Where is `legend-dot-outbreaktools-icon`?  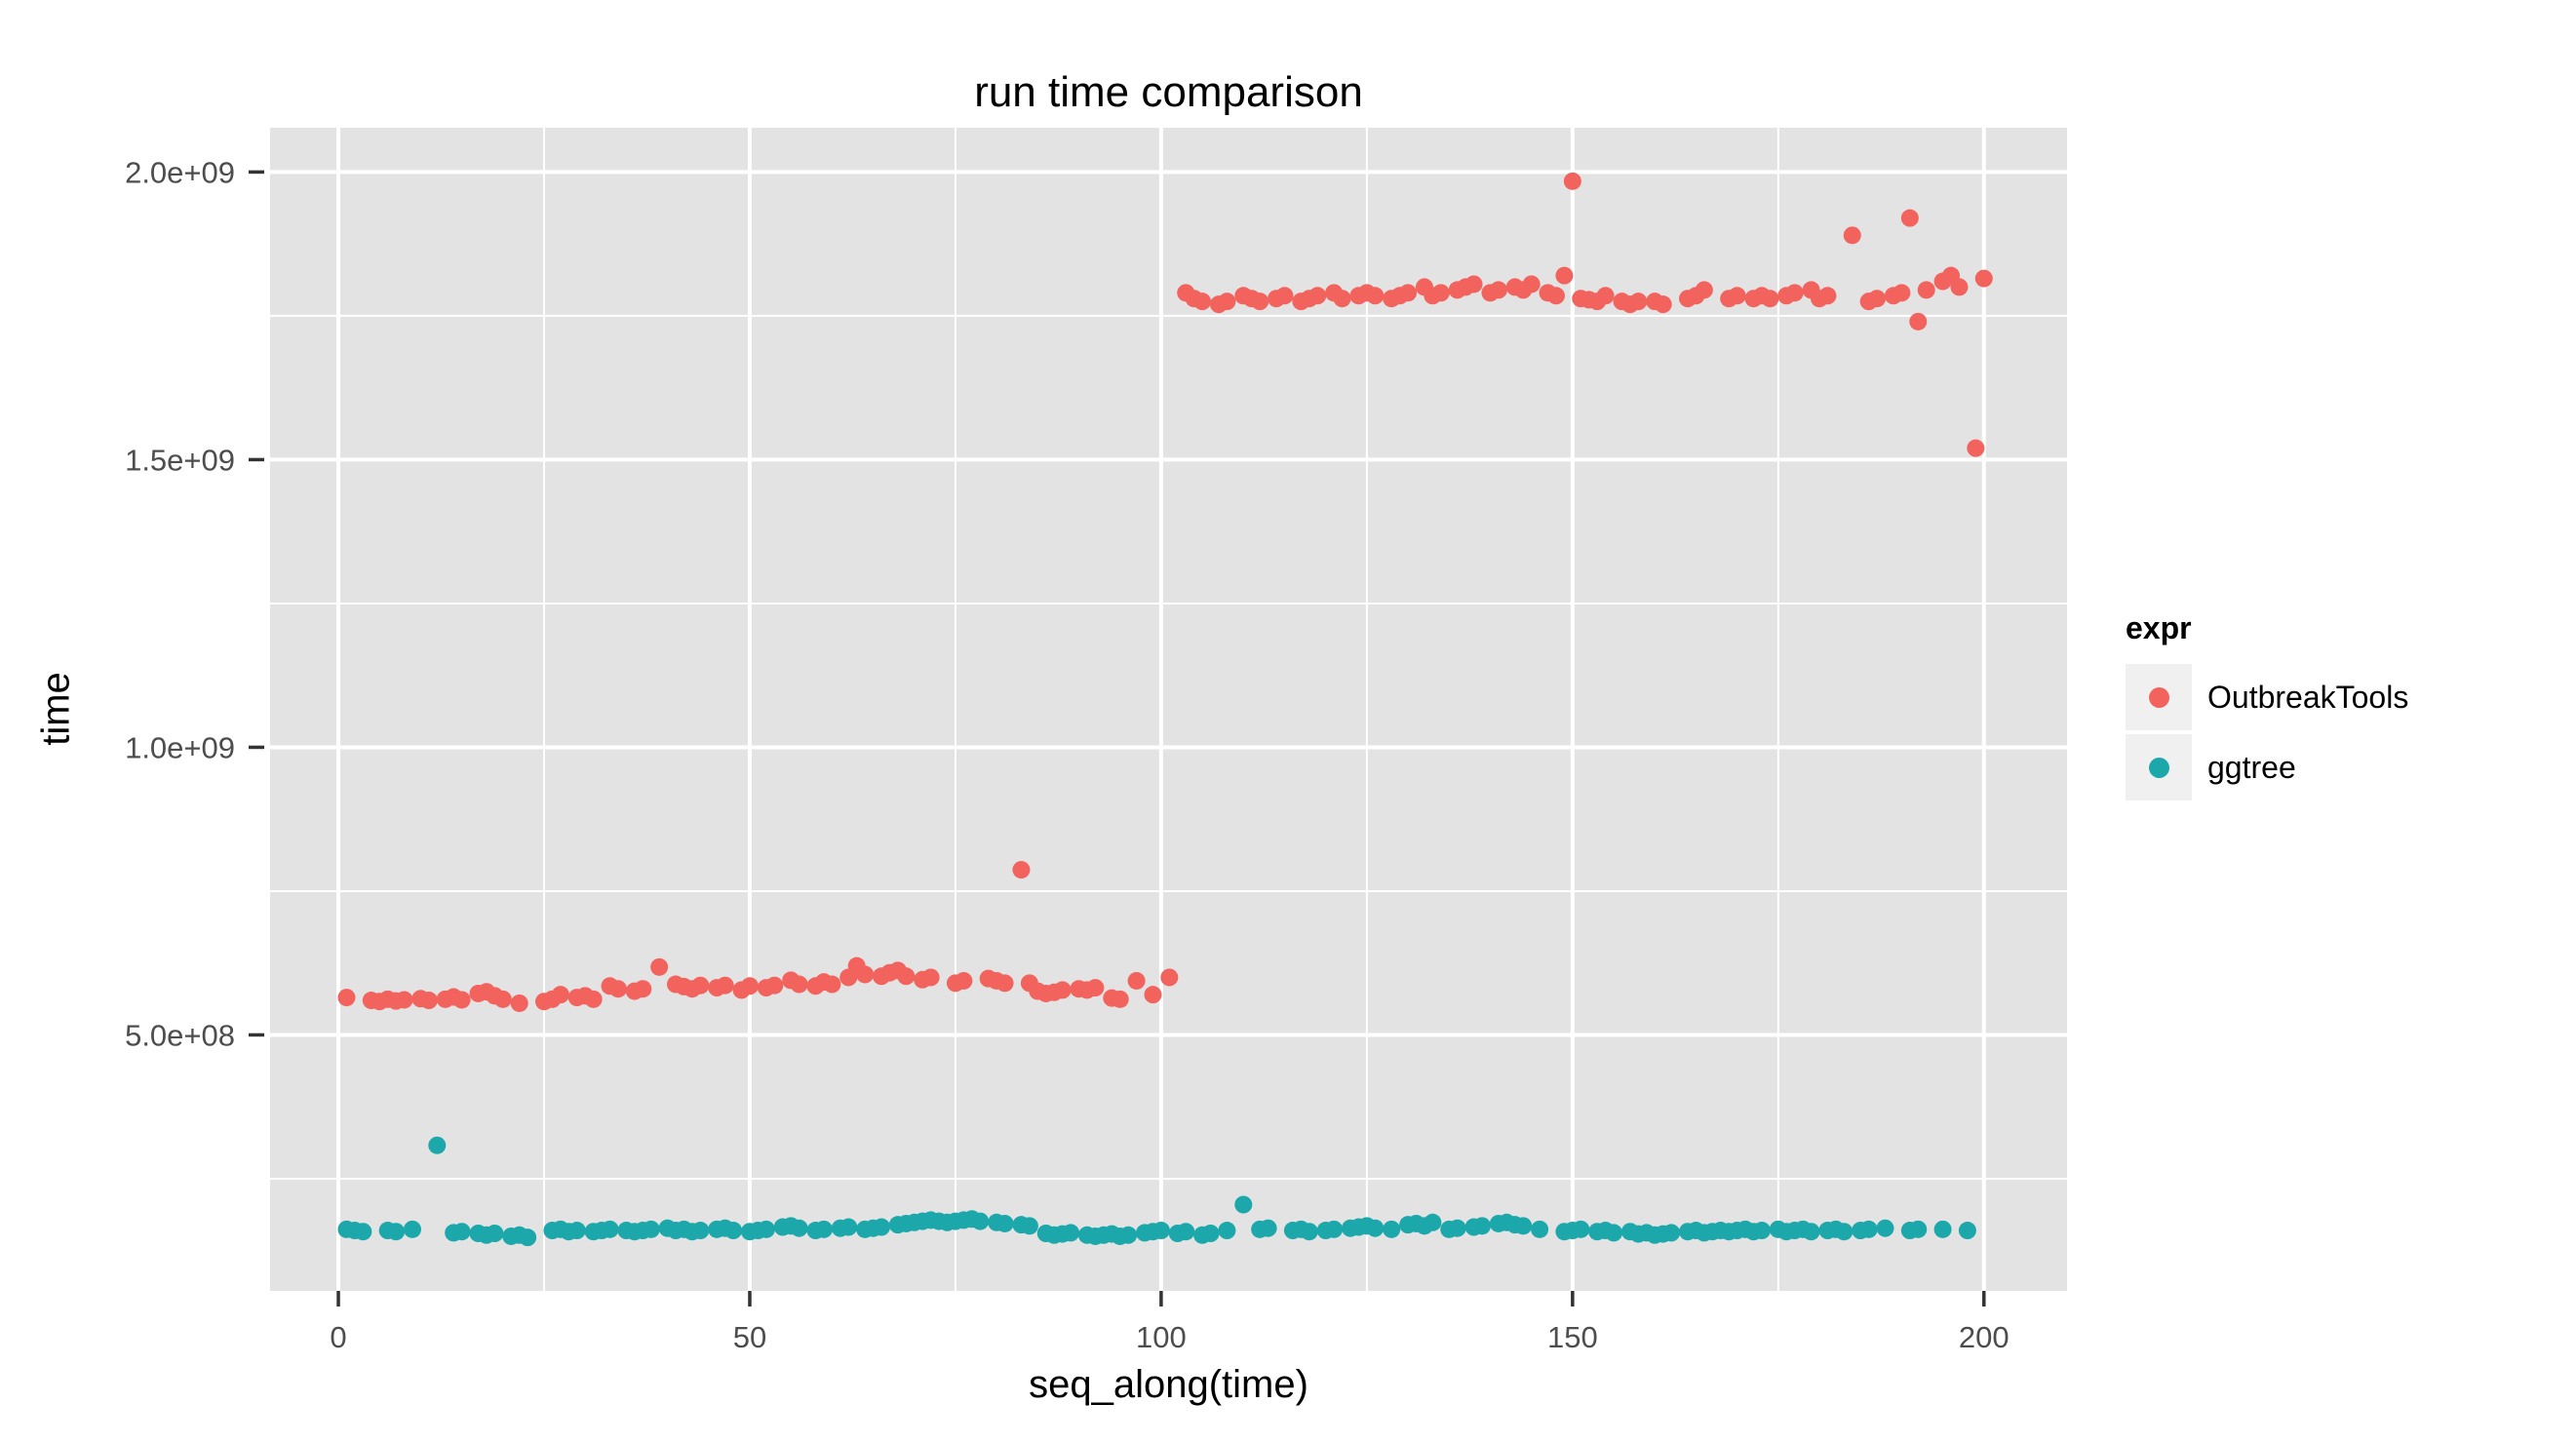
legend-dot-outbreaktools-icon is located at coordinates (2158, 697).